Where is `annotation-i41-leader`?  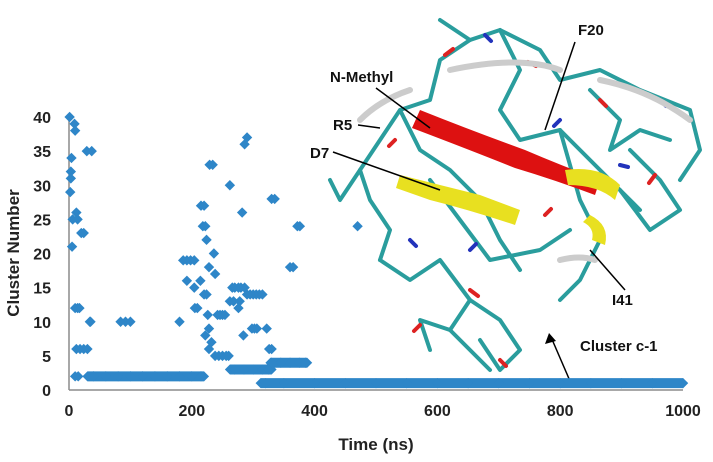 annotation-i41-leader is located at coordinates (607, 270).